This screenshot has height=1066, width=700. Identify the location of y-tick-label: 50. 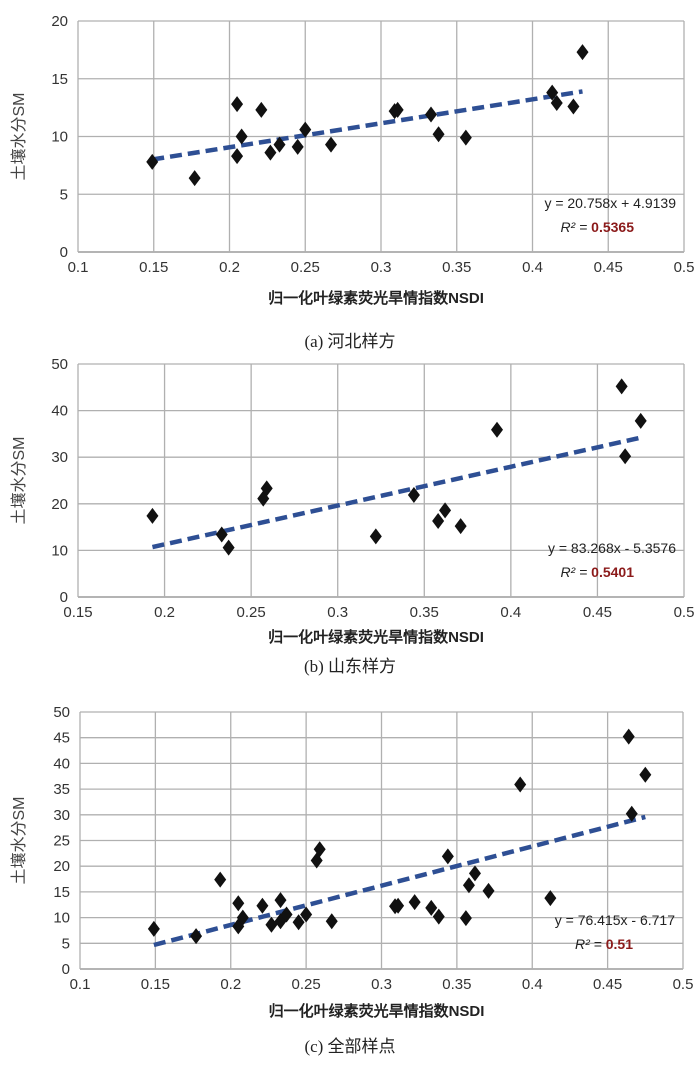
(59, 364).